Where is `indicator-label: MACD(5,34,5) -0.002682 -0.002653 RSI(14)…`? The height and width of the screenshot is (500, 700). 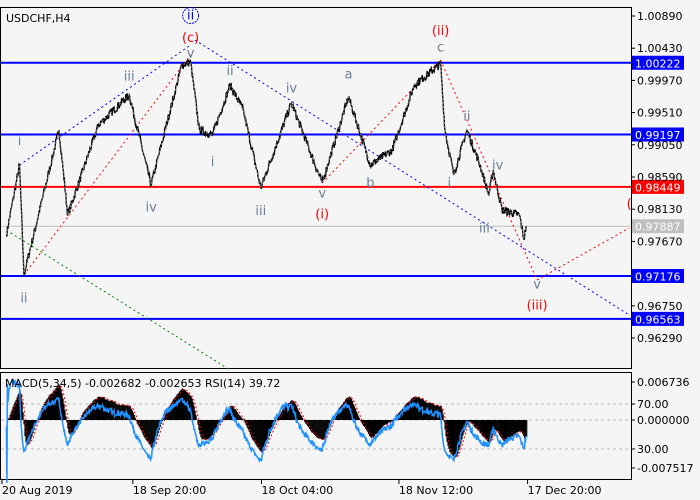 indicator-label: MACD(5,34,5) -0.002682 -0.002653 RSI(14)… is located at coordinates (142, 383).